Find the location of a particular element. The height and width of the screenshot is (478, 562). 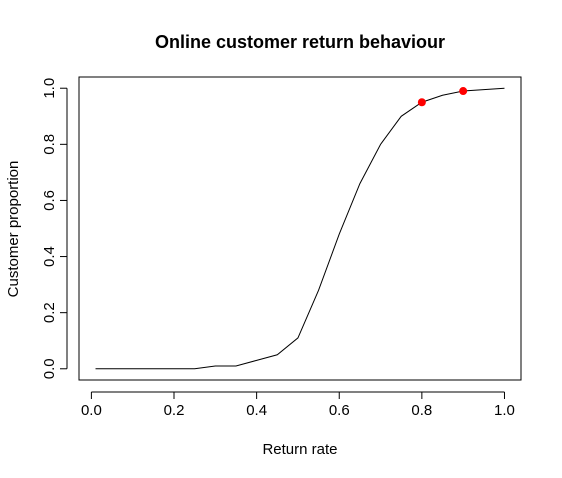

y-tick-label: 0.2 is located at coordinates (49, 312).